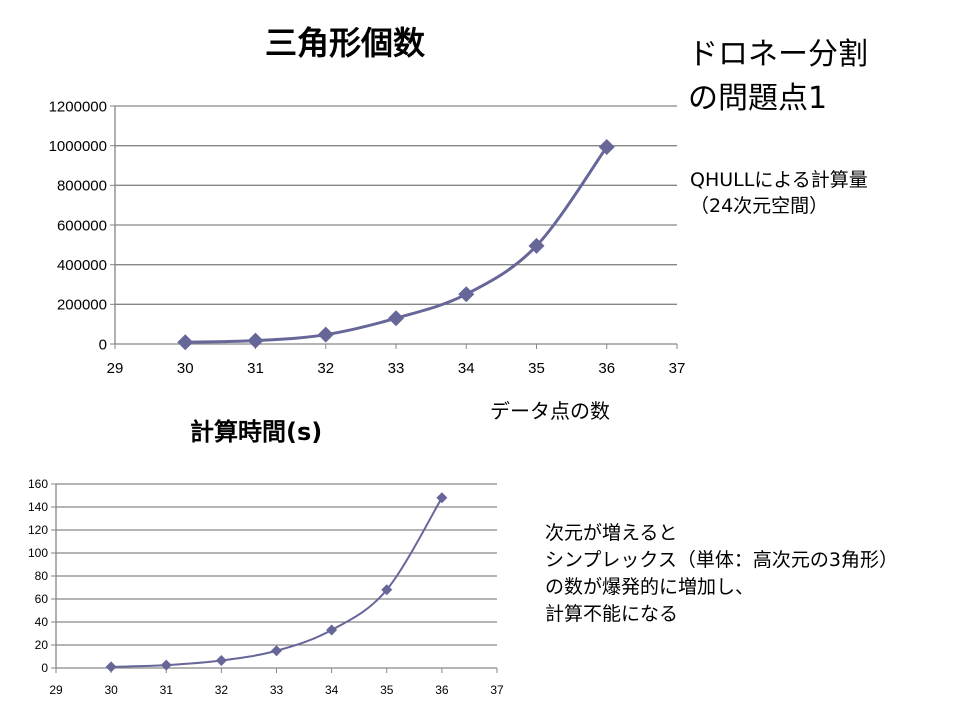 The image size is (960, 720). What do you see at coordinates (650, 587) in the screenshot?
I see `note-line: の数が爆発的に増加し、` at bounding box center [650, 587].